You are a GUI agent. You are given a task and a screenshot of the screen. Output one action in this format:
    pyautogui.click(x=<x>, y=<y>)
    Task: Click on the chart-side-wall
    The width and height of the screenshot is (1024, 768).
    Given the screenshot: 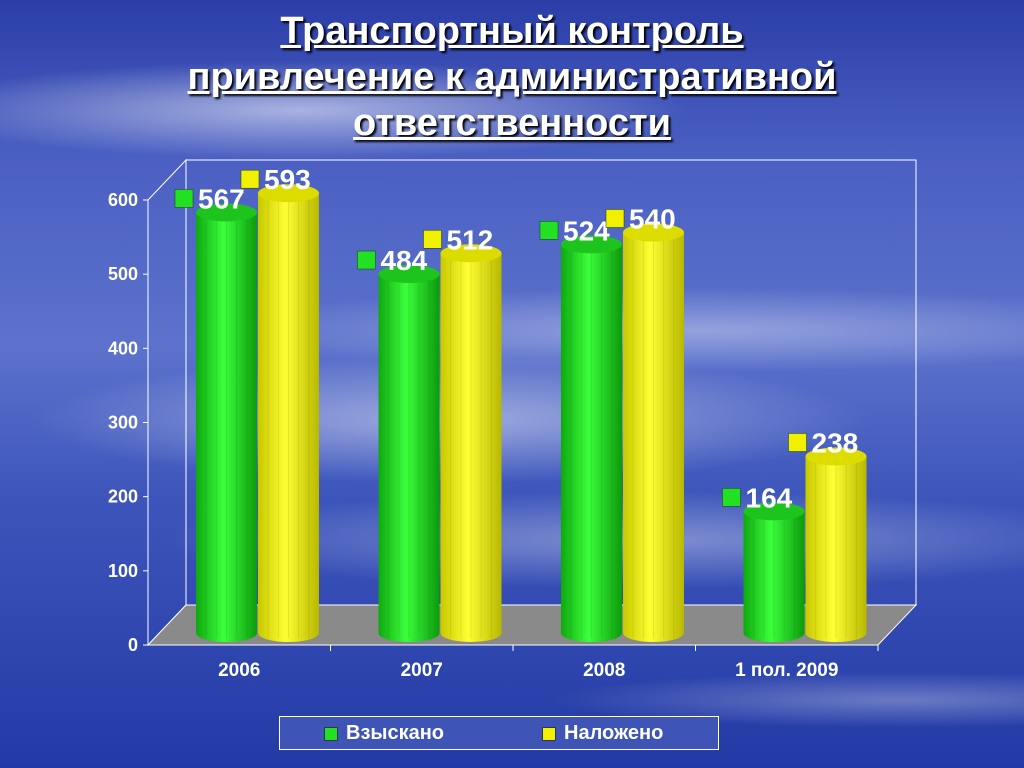 What is the action you would take?
    pyautogui.click(x=167, y=402)
    